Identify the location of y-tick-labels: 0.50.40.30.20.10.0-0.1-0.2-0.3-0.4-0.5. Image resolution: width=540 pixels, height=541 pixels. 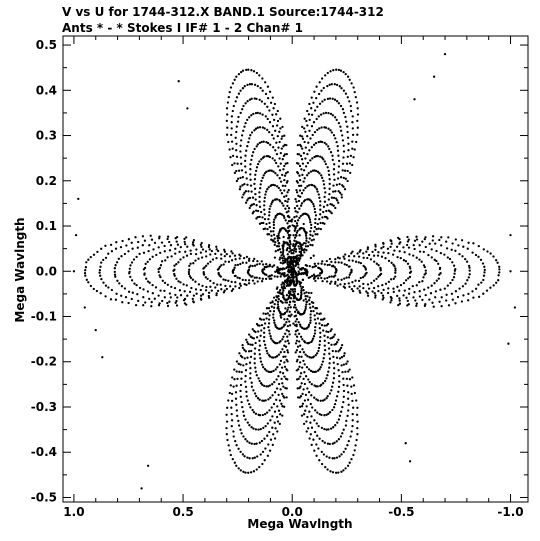
(44, 271).